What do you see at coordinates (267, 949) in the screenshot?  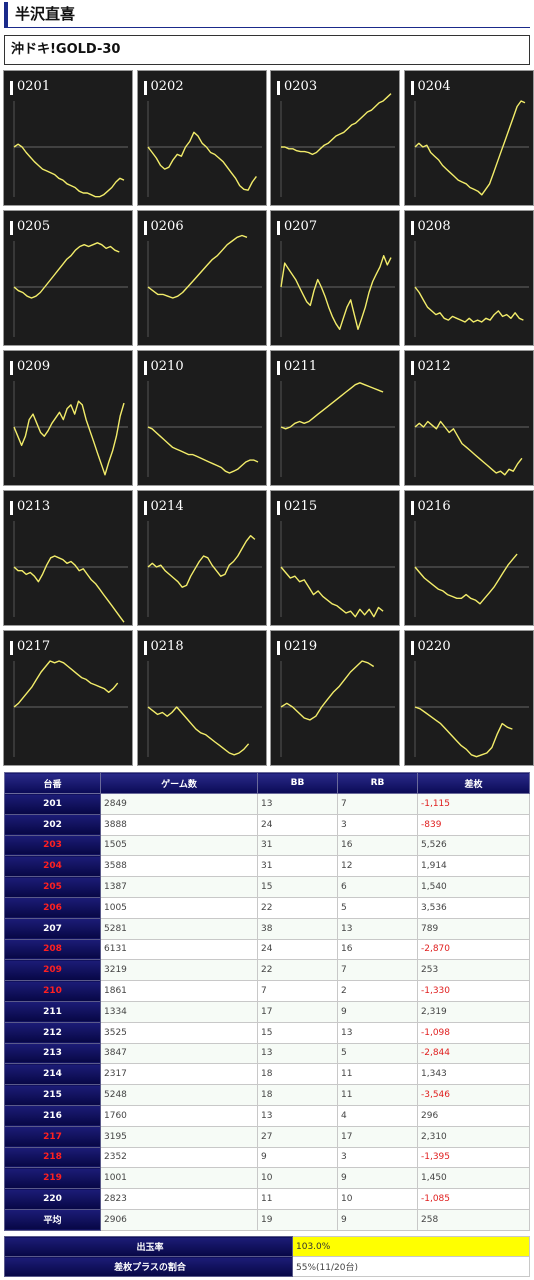 I see `table-row: 208 6131 24 16 -2,870` at bounding box center [267, 949].